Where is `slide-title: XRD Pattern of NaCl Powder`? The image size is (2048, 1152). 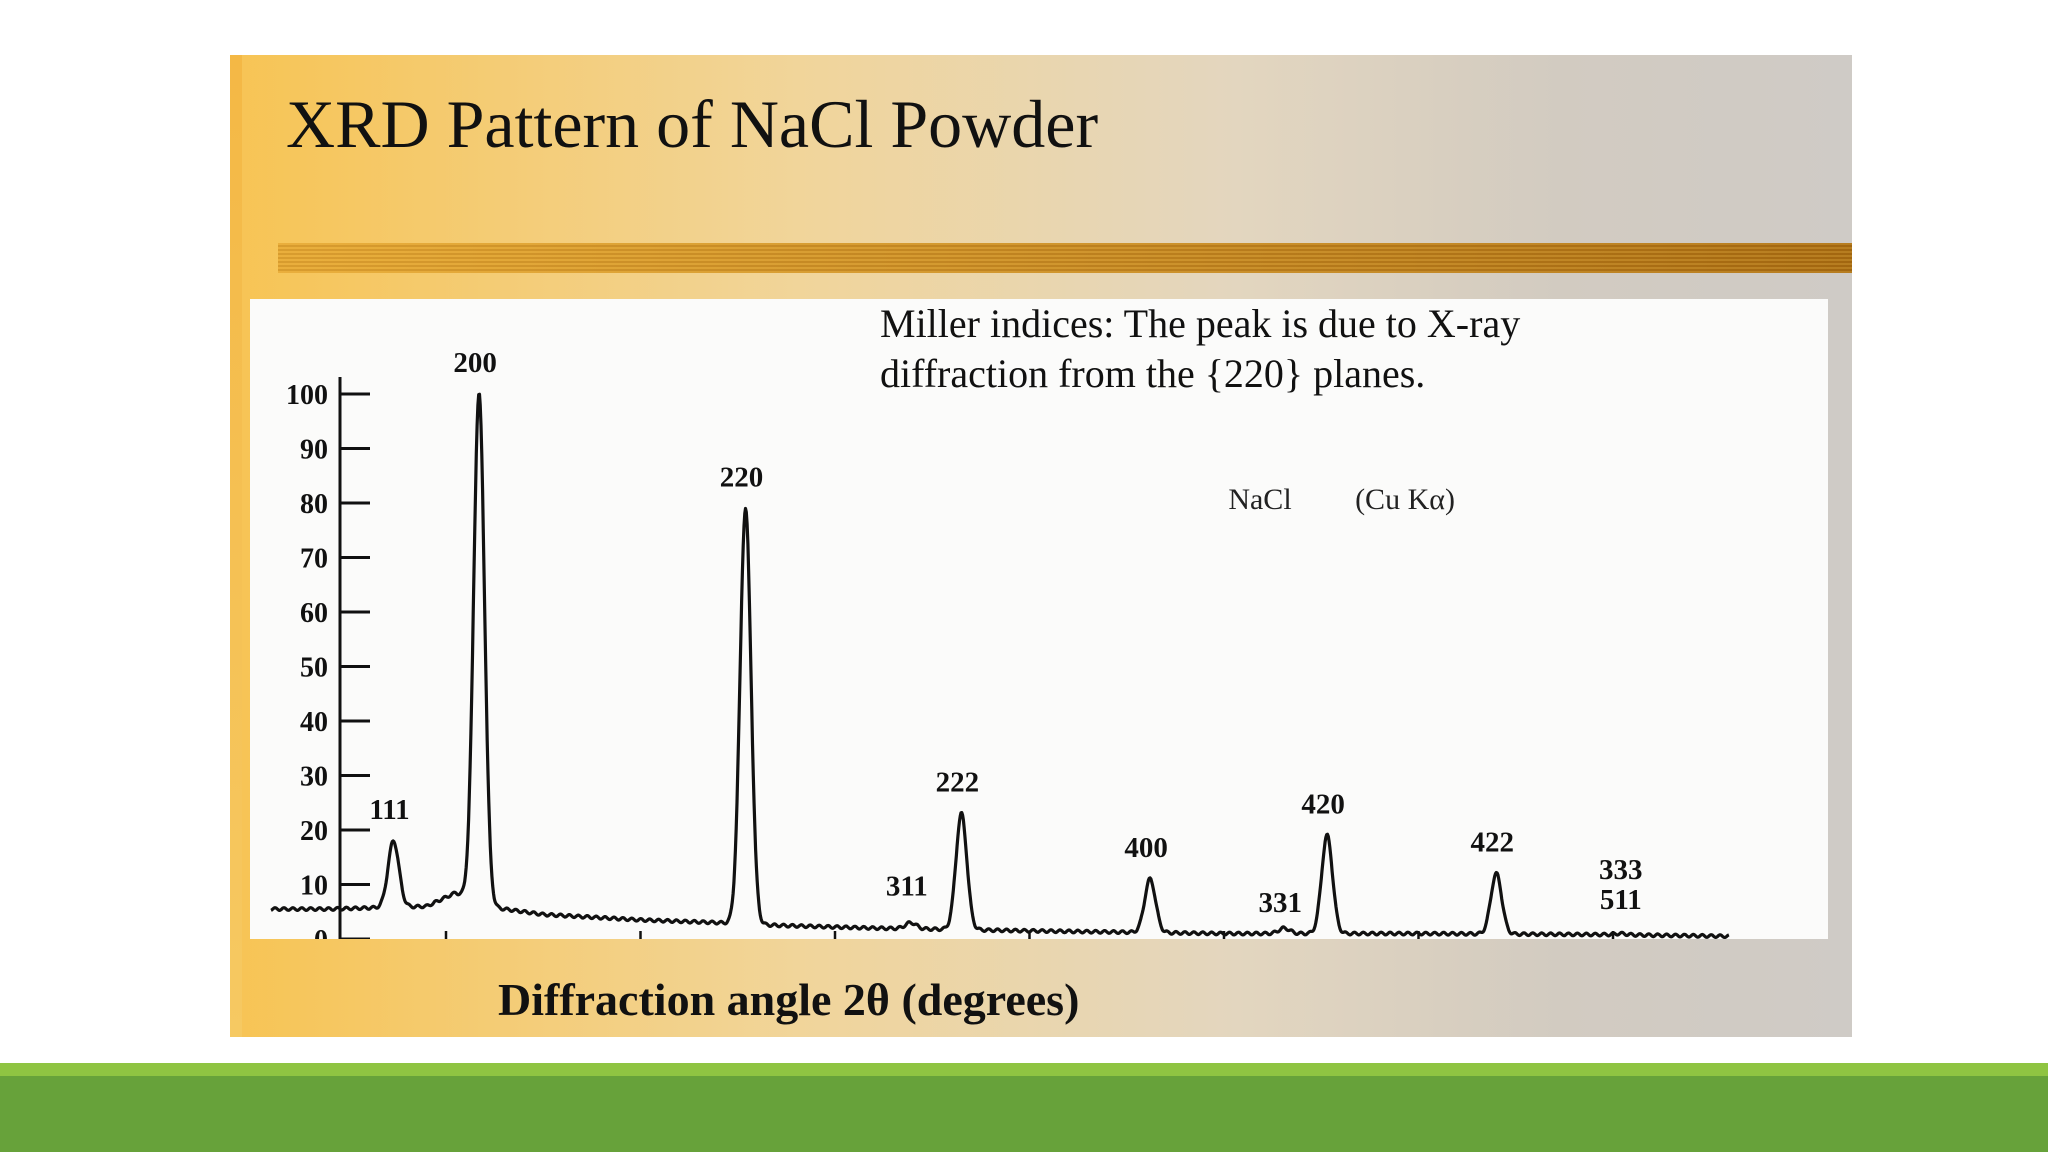
slide-title: XRD Pattern of NaCl Powder is located at coordinates (692, 124).